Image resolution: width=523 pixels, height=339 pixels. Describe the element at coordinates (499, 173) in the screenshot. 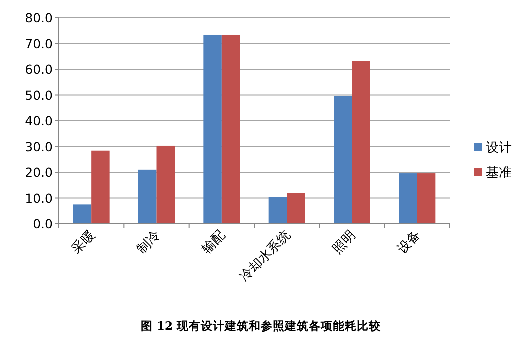

I see `legend-label: 基准` at that location.